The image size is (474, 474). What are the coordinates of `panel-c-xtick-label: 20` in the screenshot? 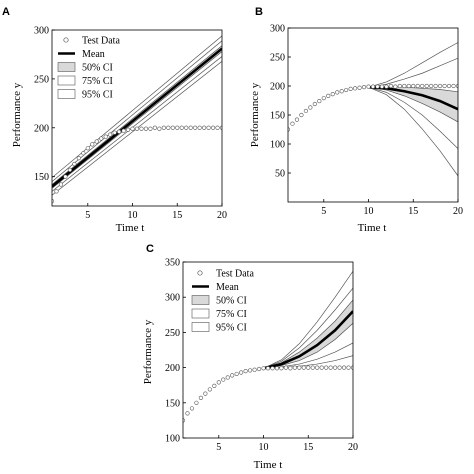 It's located at (353, 447).